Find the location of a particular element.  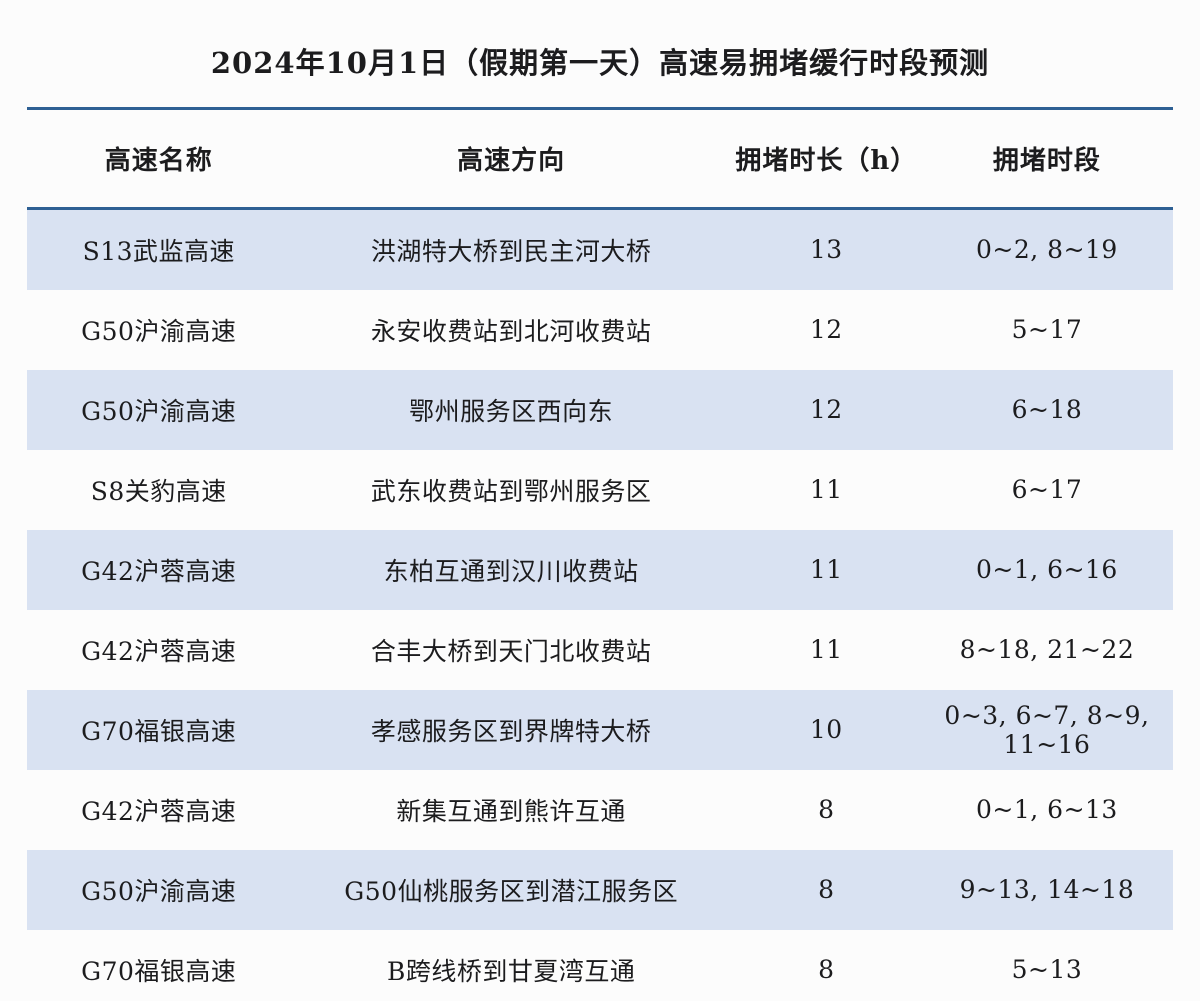

cell-period: 0~3, 6~7, 8~9, 11~16 is located at coordinates (1047, 729).